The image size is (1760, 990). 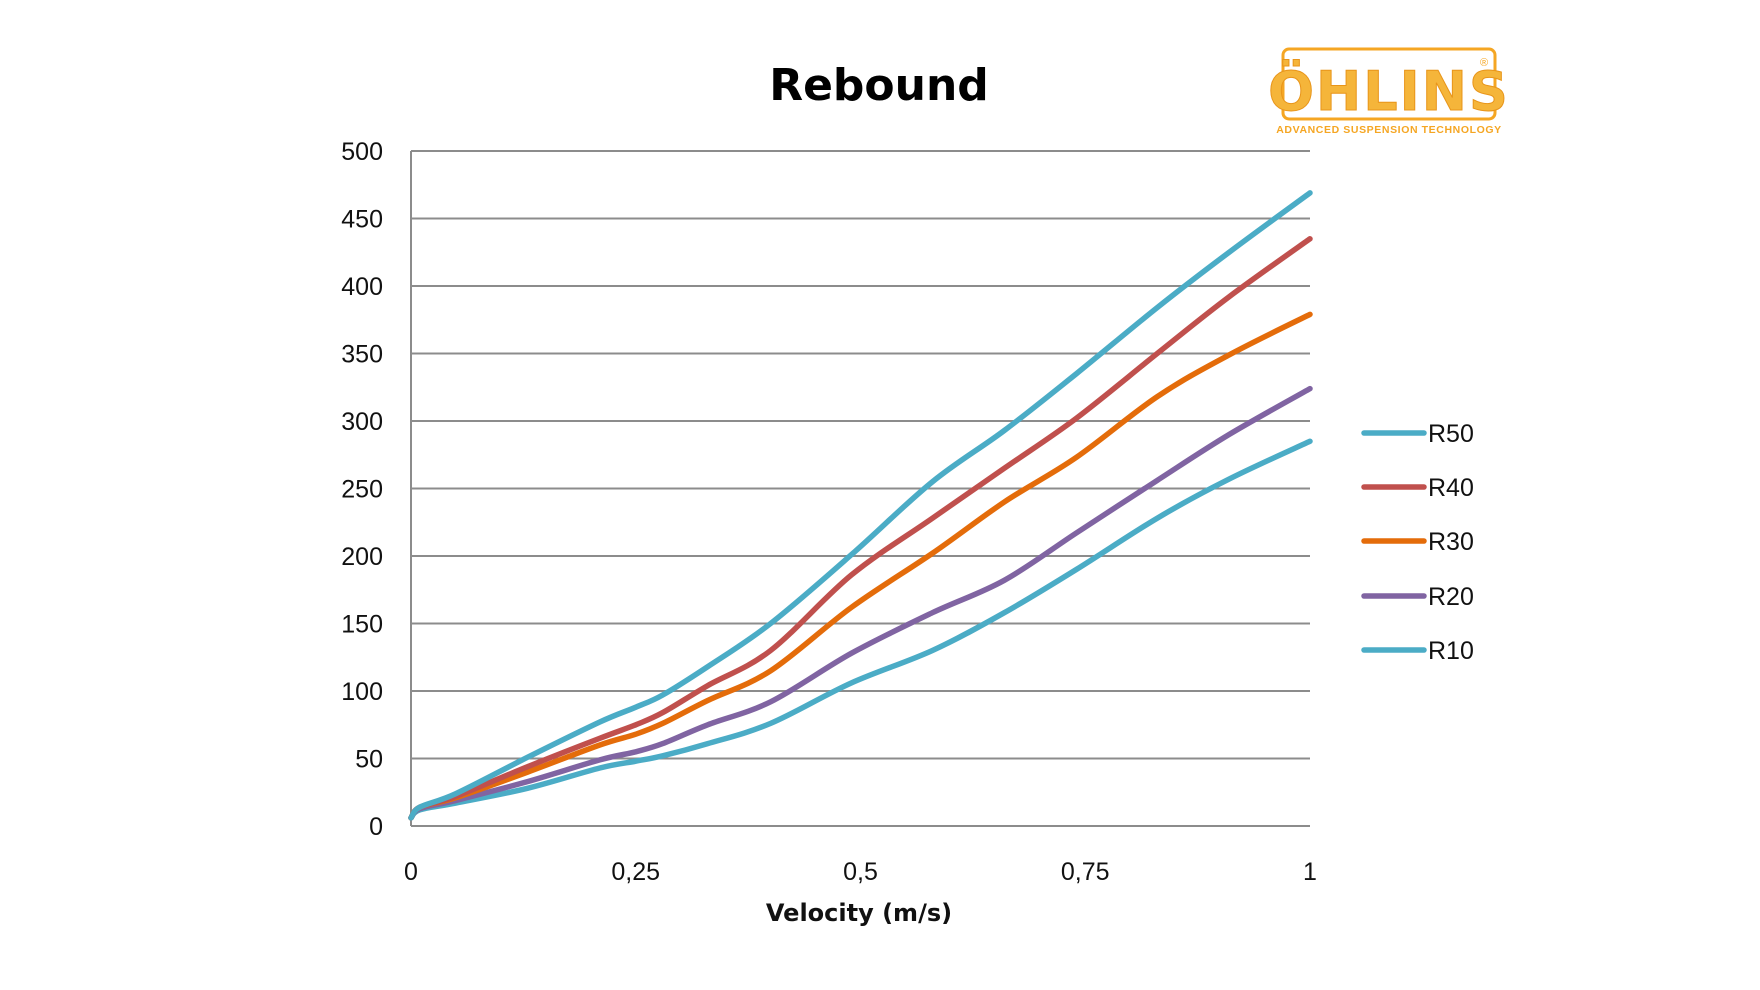 I want to click on x-axis-ticks: 0 0,25 0,5 0,75 1, so click(x=860, y=872).